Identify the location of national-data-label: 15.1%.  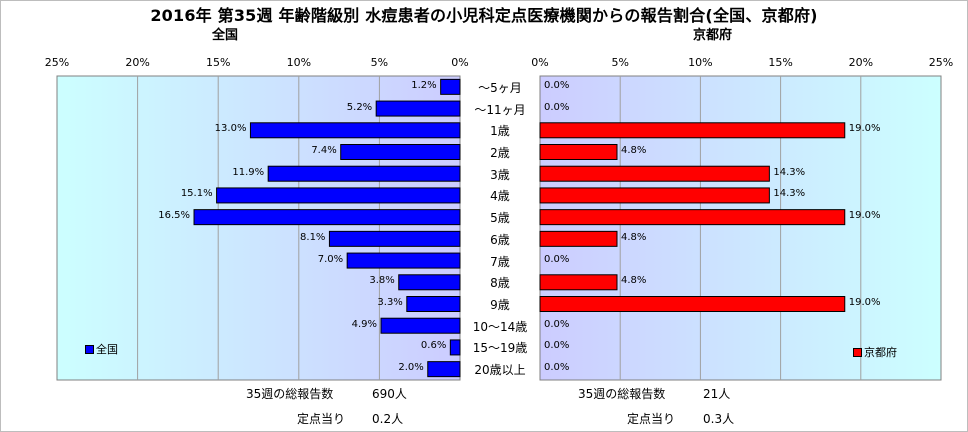
(196, 194).